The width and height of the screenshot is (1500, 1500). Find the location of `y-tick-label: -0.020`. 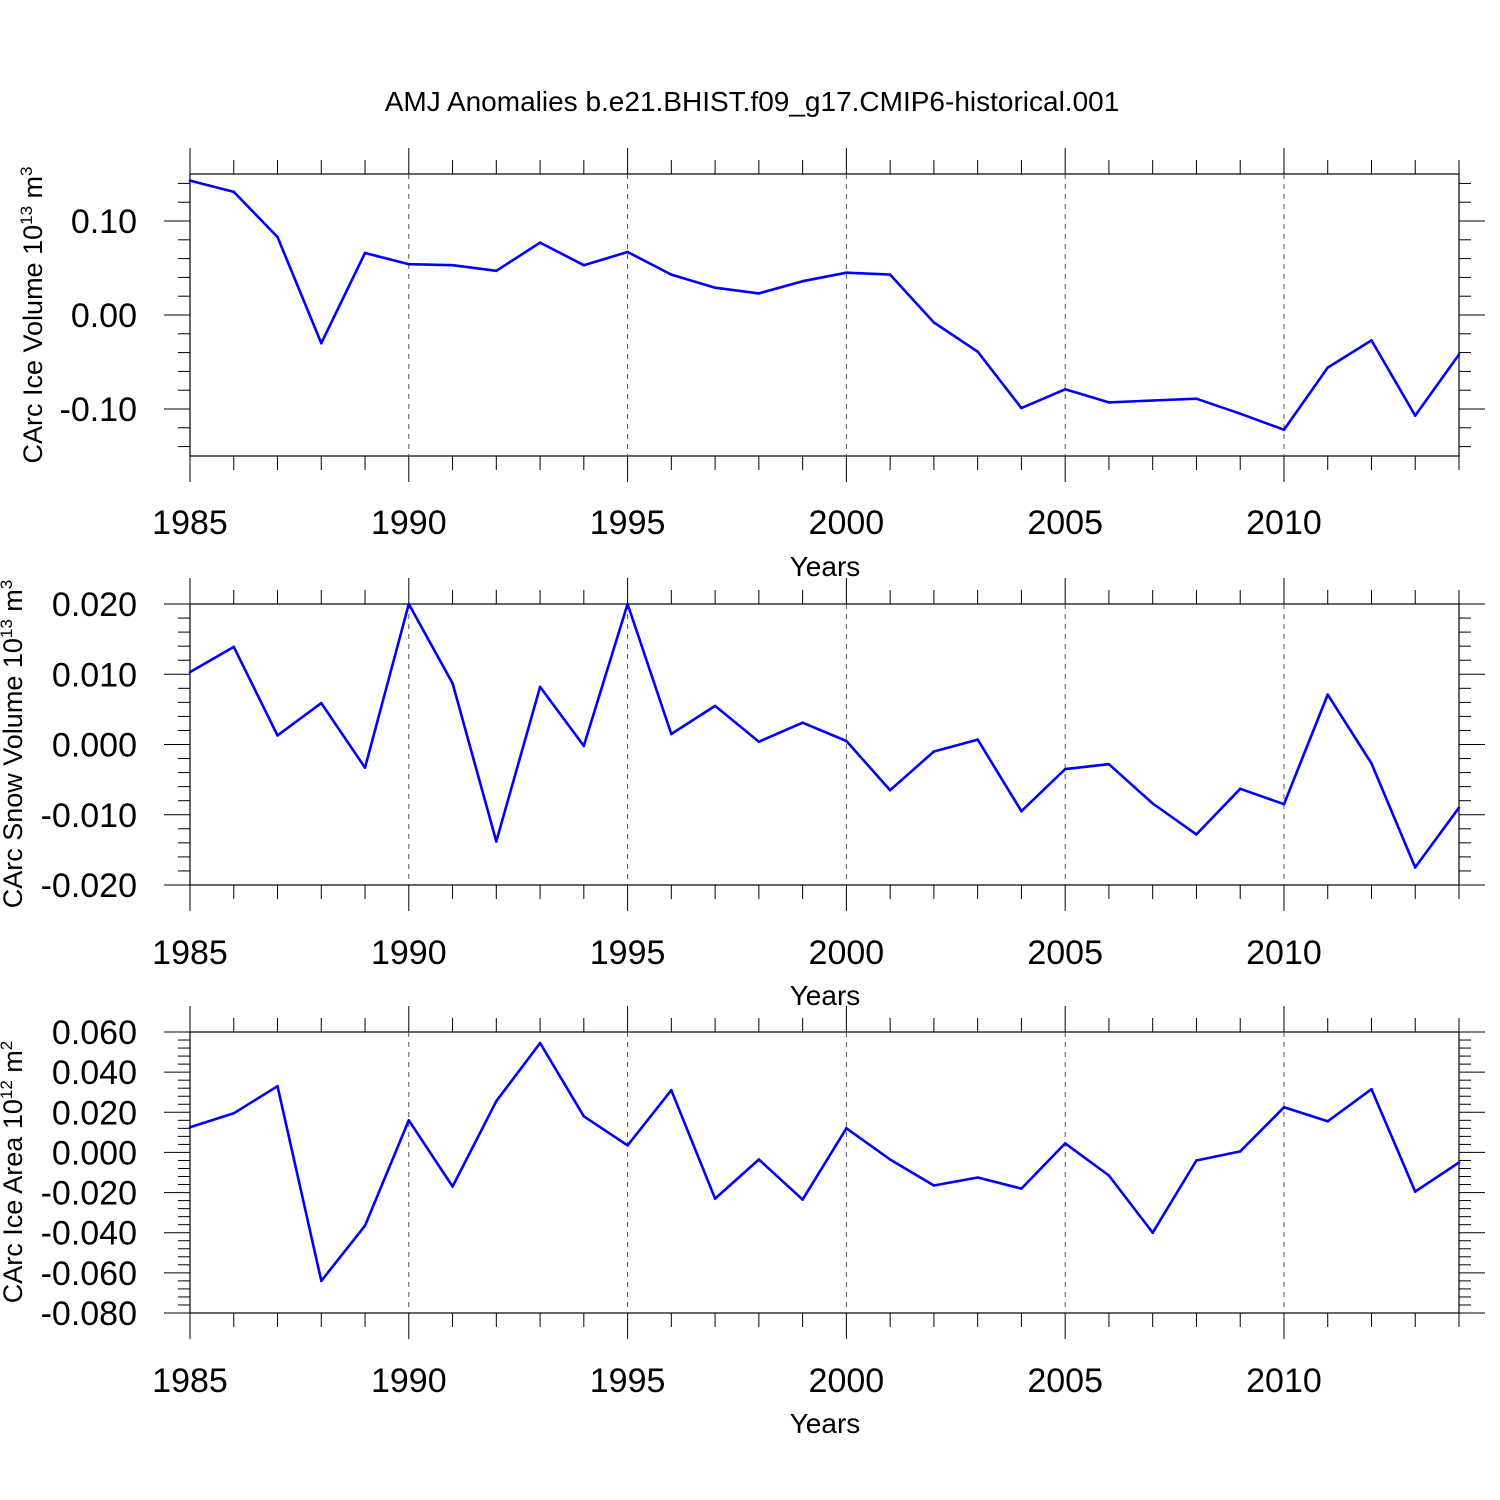

y-tick-label: -0.020 is located at coordinates (89, 886).